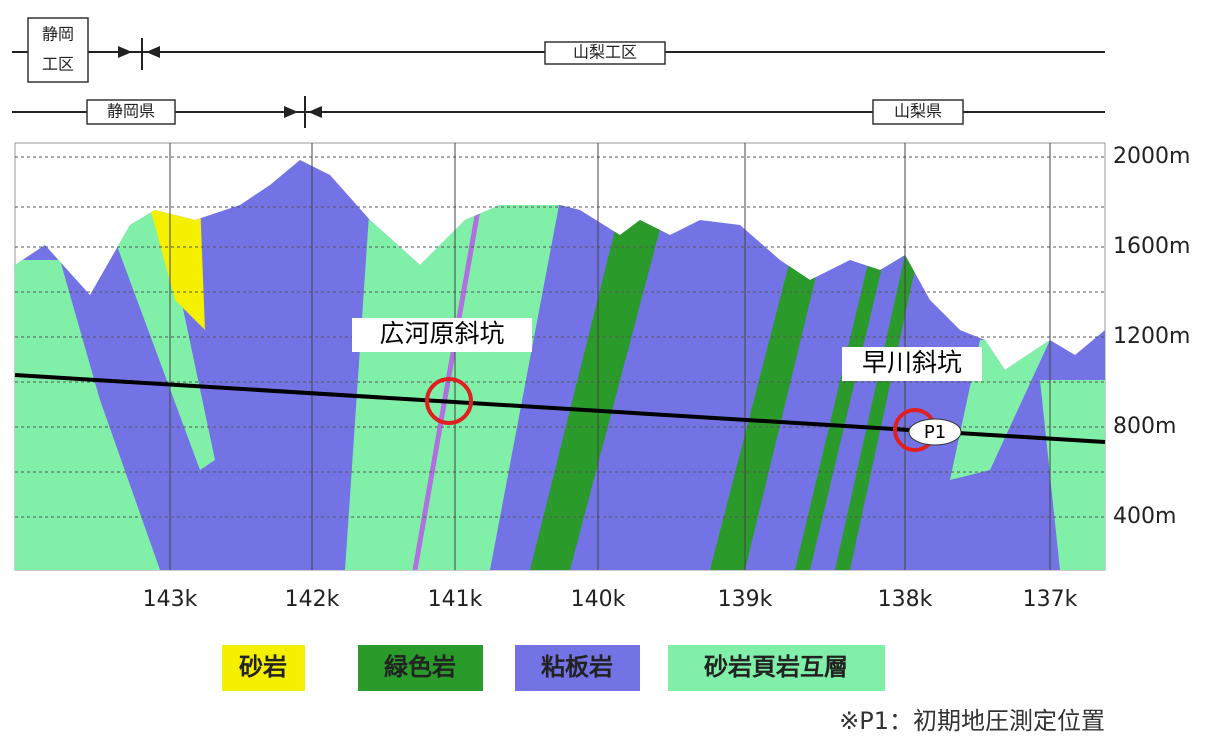 This screenshot has height=743, width=1213. I want to click on distance-axis: 143k 142k 141k 140k 139k 138k 137k, so click(610, 599).